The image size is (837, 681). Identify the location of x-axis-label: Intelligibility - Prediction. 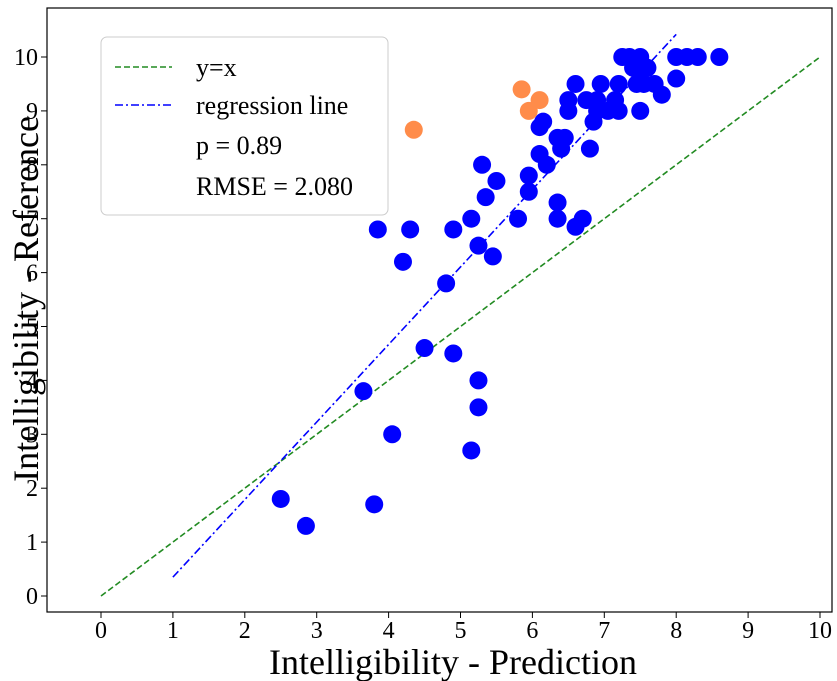
(453, 661).